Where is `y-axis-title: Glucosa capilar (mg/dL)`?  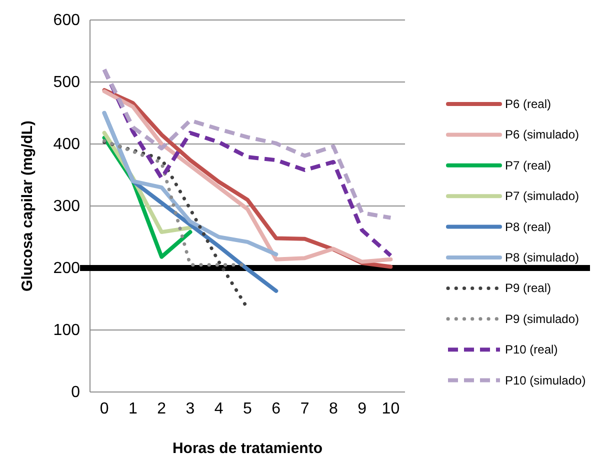
y-axis-title: Glucosa capilar (mg/dL) is located at coordinates (27, 206).